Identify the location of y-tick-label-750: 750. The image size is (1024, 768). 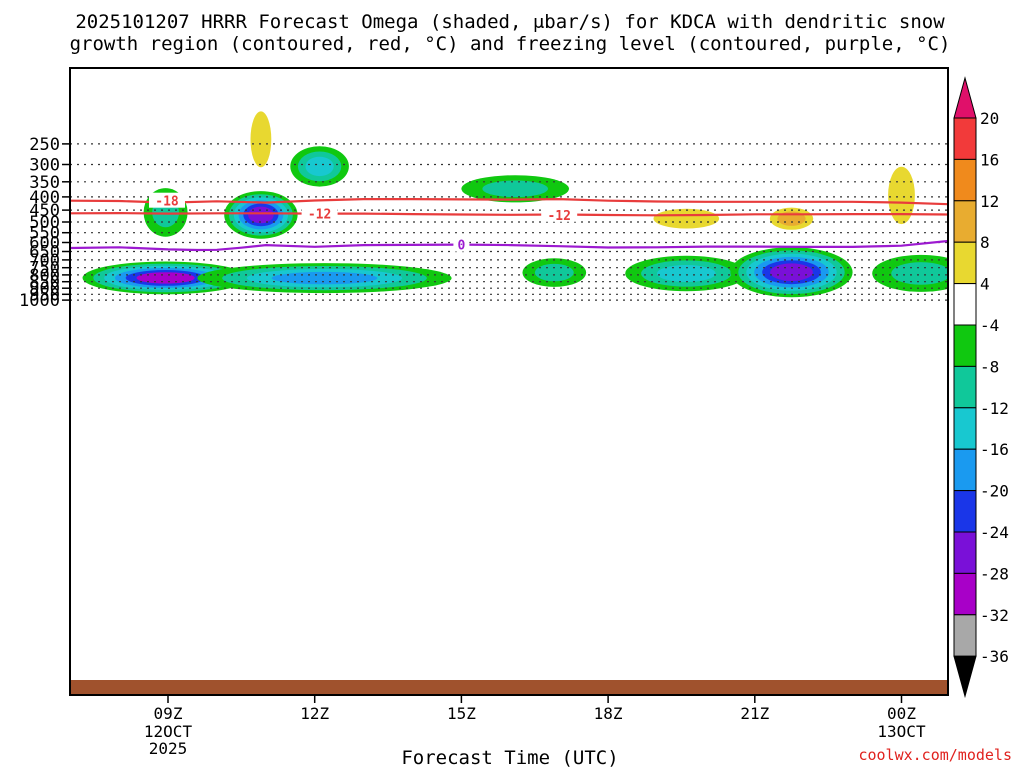
(44, 269).